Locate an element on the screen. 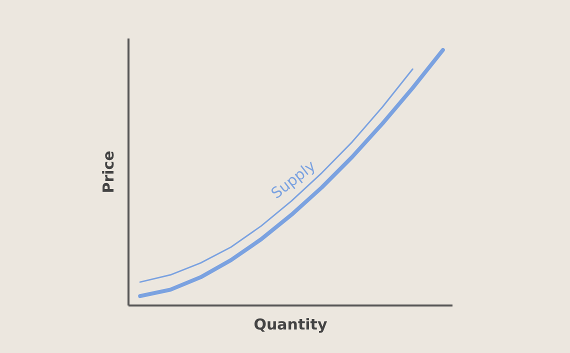 This screenshot has height=353, width=570. y-axis-title: Price is located at coordinates (109, 172).